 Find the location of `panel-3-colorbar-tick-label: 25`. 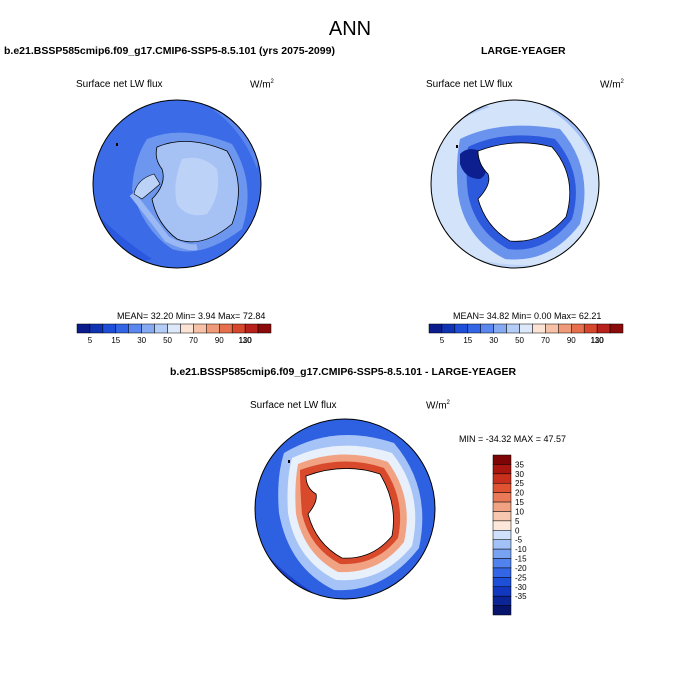

panel-3-colorbar-tick-label: 25 is located at coordinates (519, 483).